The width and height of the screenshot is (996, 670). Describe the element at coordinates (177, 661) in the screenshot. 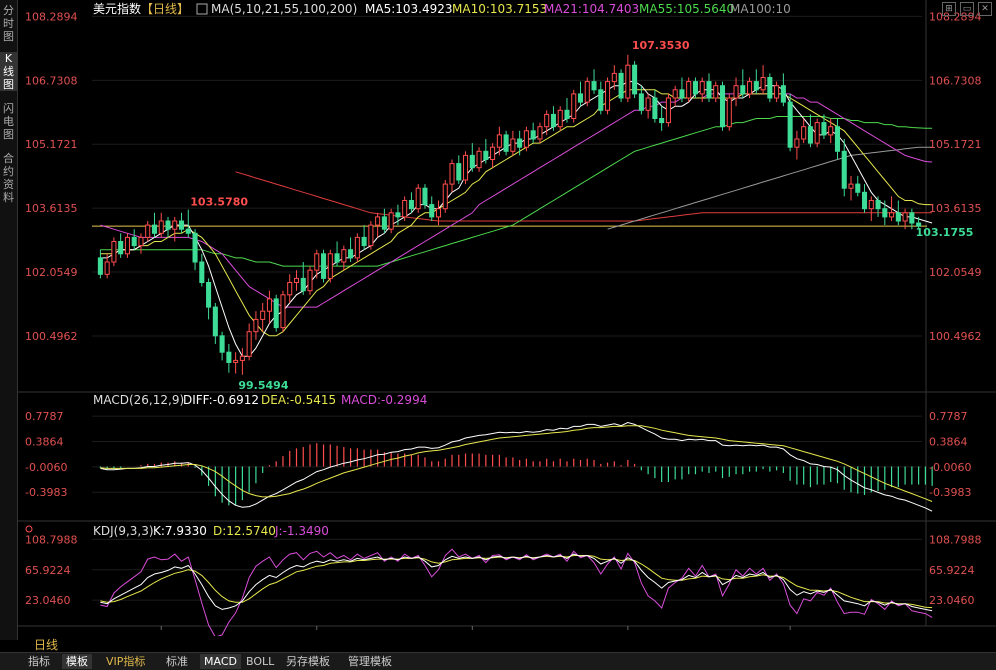

I see `tab-standard: 标准` at that location.